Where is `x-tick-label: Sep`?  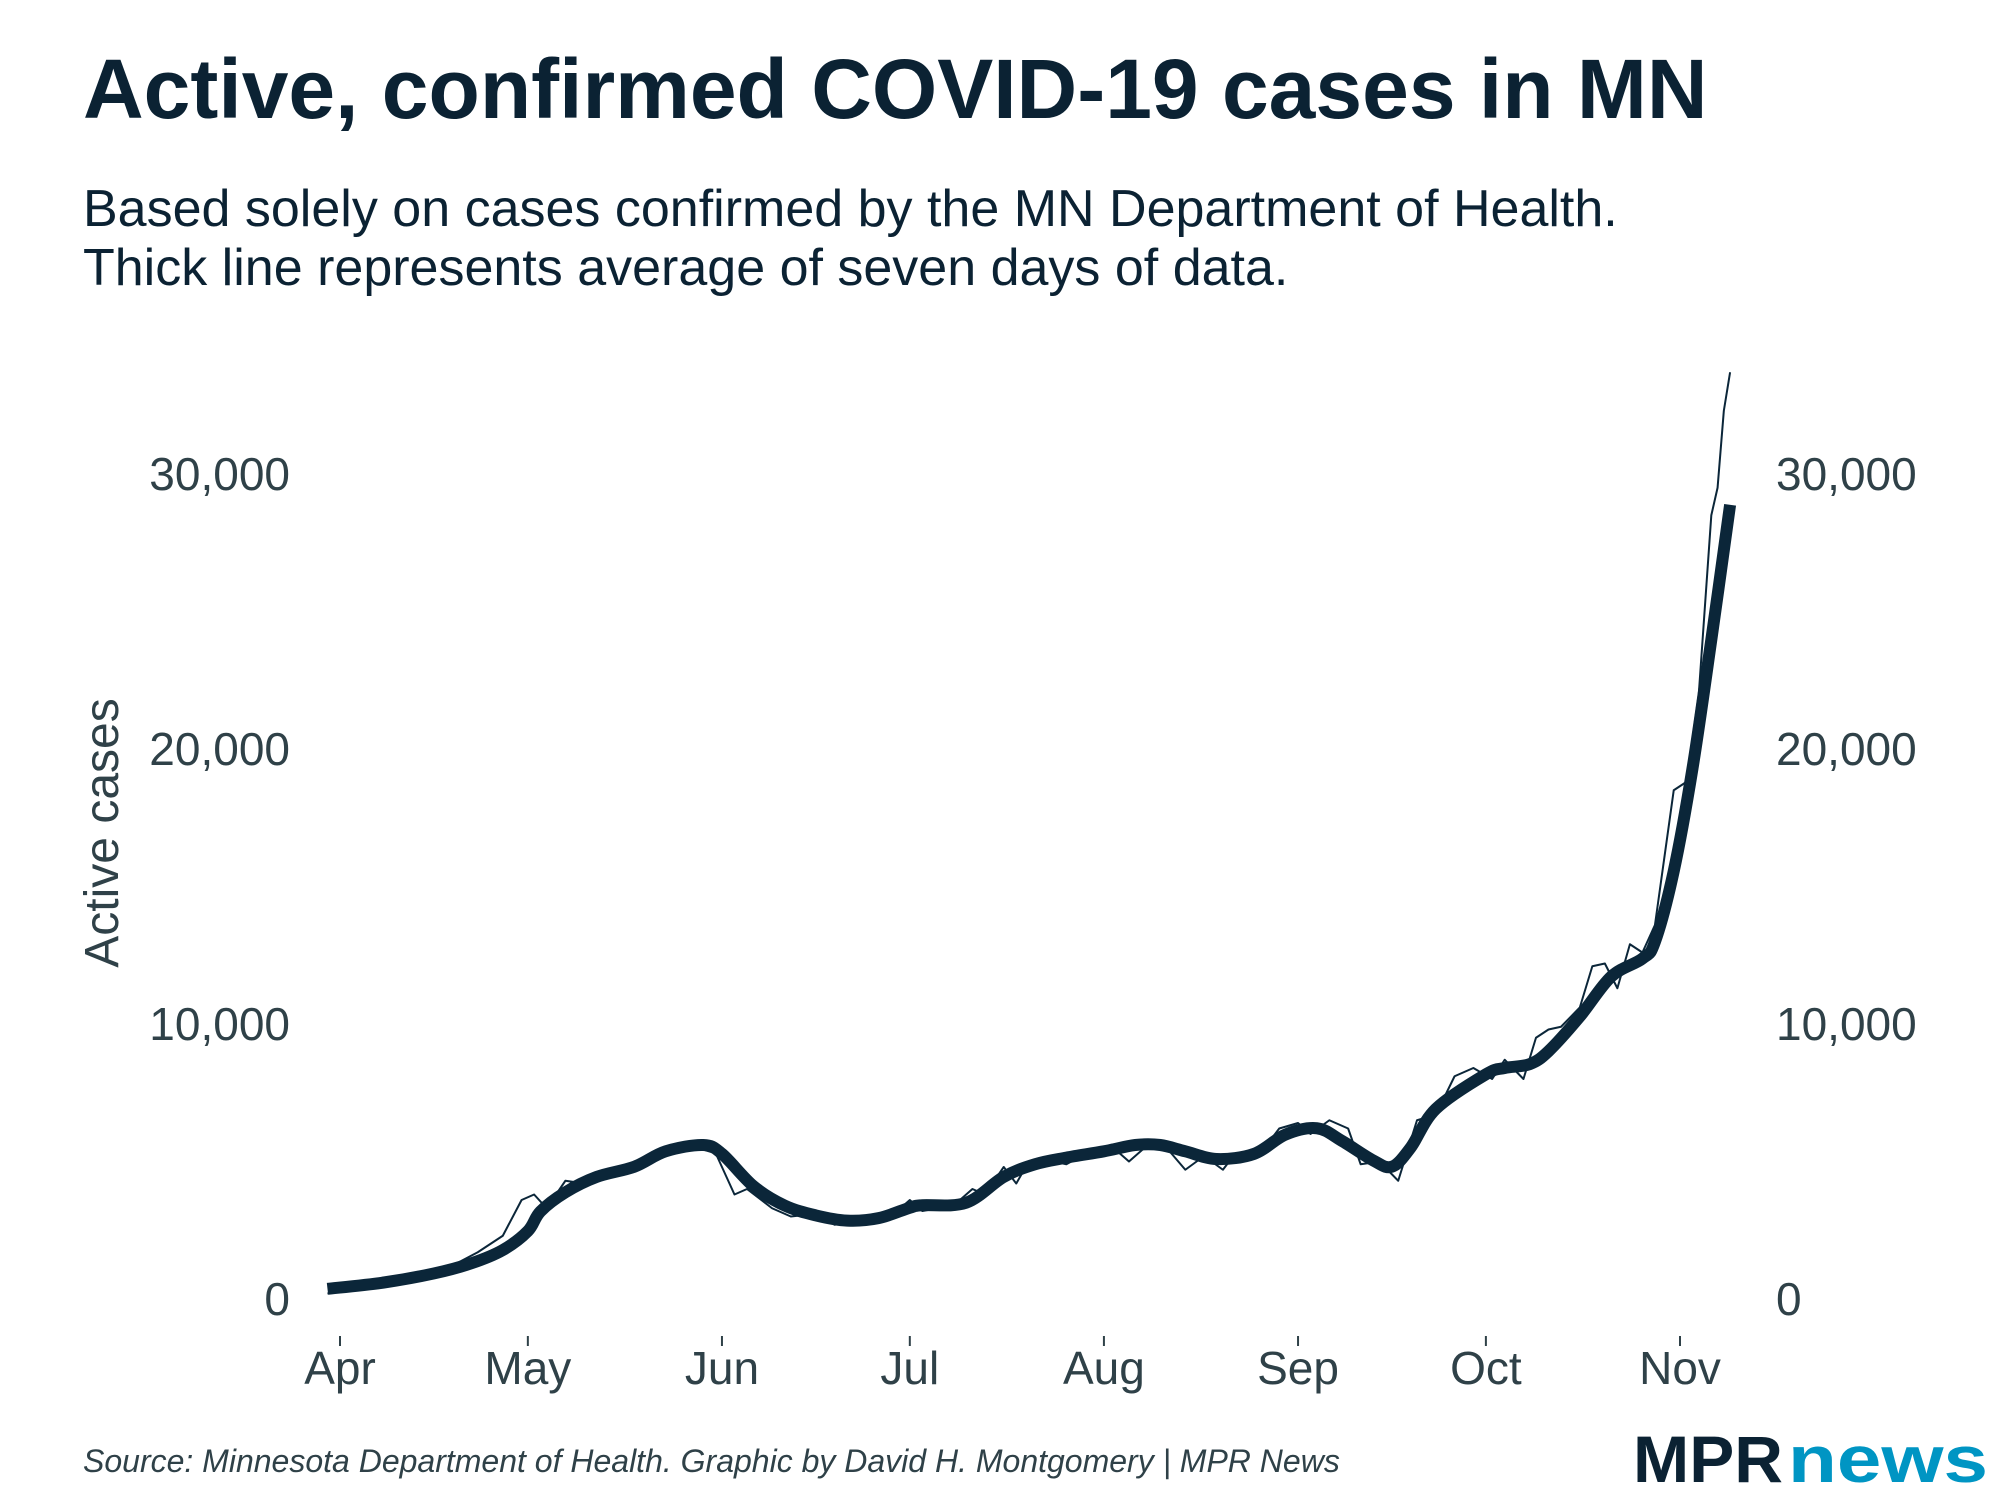
x-tick-label: Sep is located at coordinates (1298, 1368).